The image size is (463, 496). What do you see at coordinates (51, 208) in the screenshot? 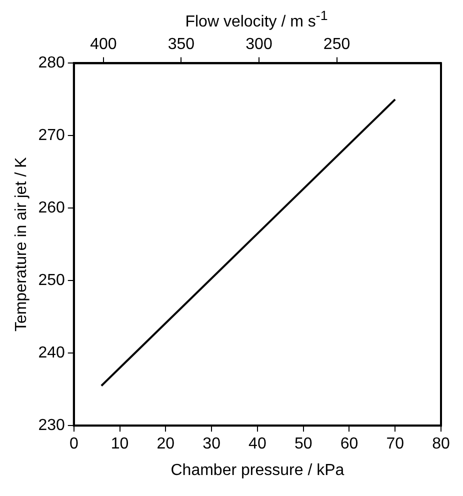
I see `y-tick-label: 260` at bounding box center [51, 208].